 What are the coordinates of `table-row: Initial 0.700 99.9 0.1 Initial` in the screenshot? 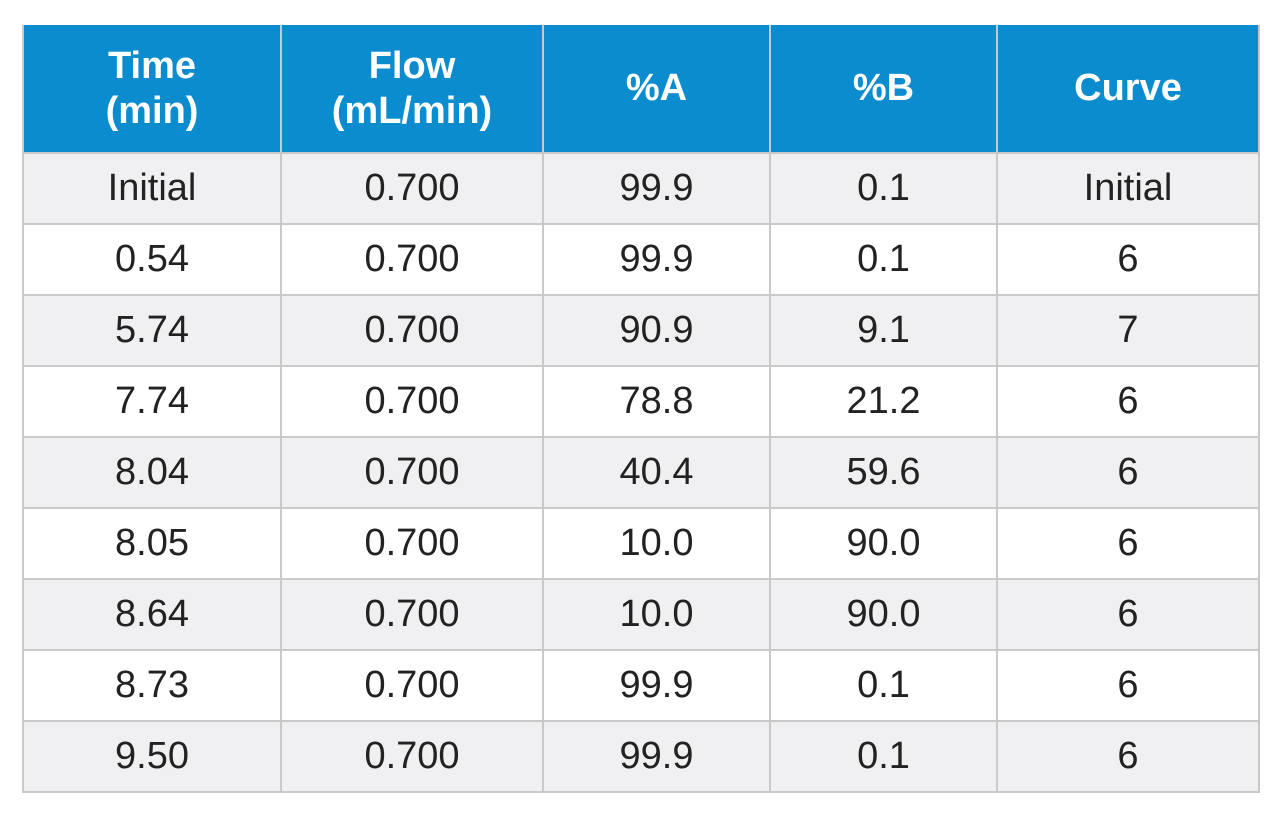 It's located at (641, 188).